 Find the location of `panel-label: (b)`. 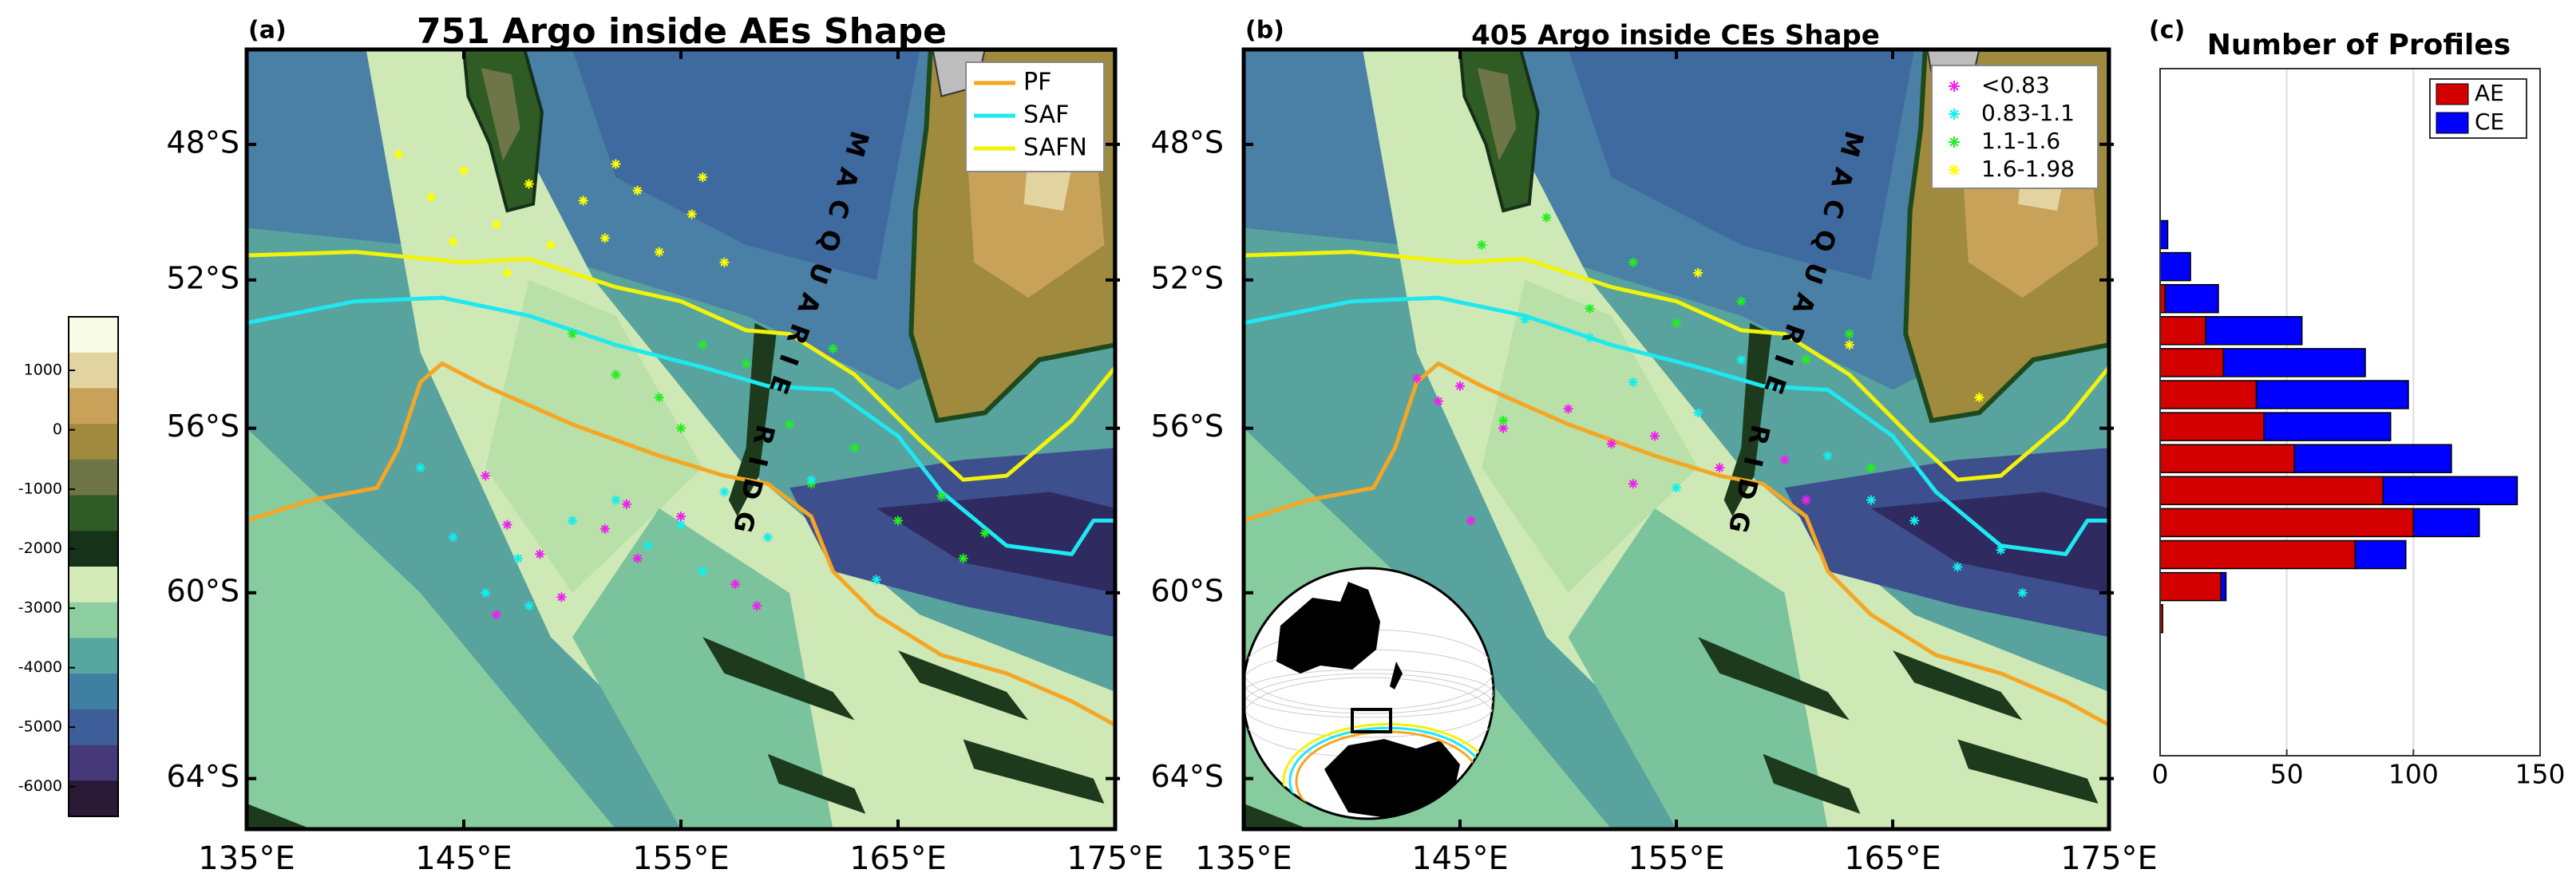

panel-label: (b) is located at coordinates (1265, 31).